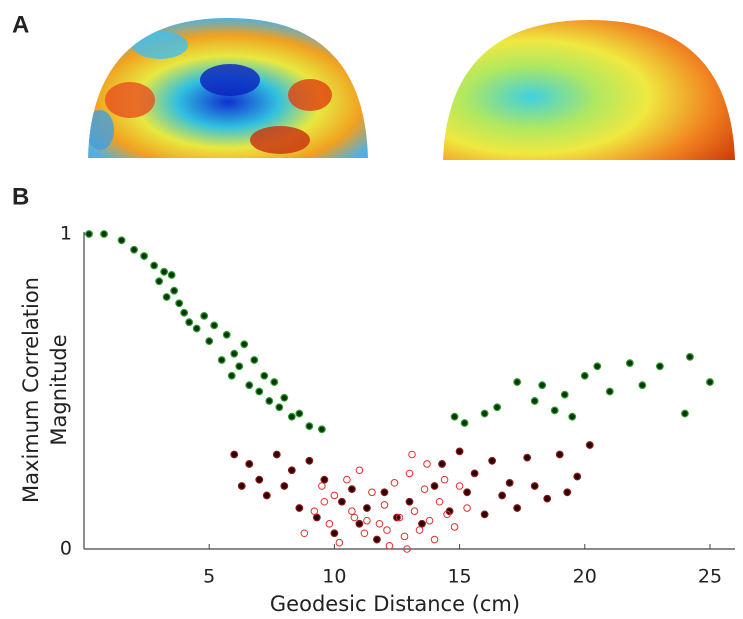 This screenshot has width=743, height=619. What do you see at coordinates (20, 24) in the screenshot?
I see `panel-label: A` at bounding box center [20, 24].